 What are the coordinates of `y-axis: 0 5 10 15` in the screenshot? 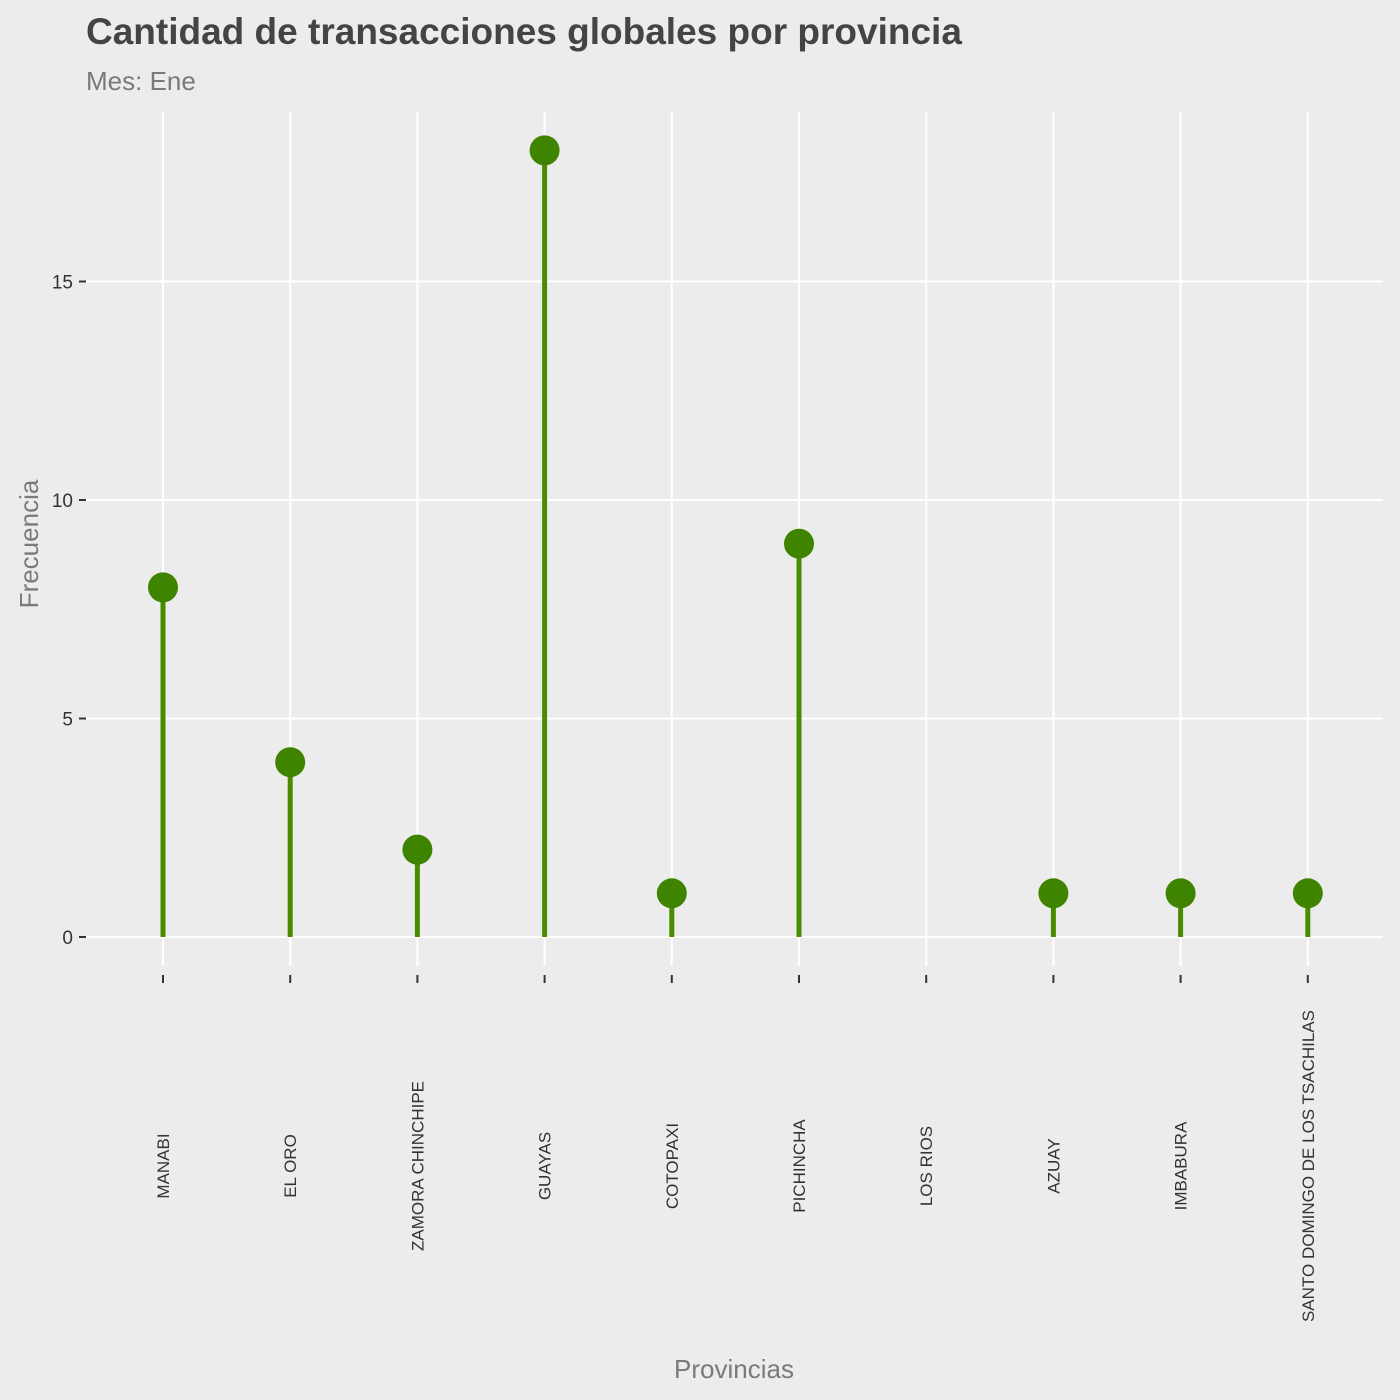 It's located at (69, 611).